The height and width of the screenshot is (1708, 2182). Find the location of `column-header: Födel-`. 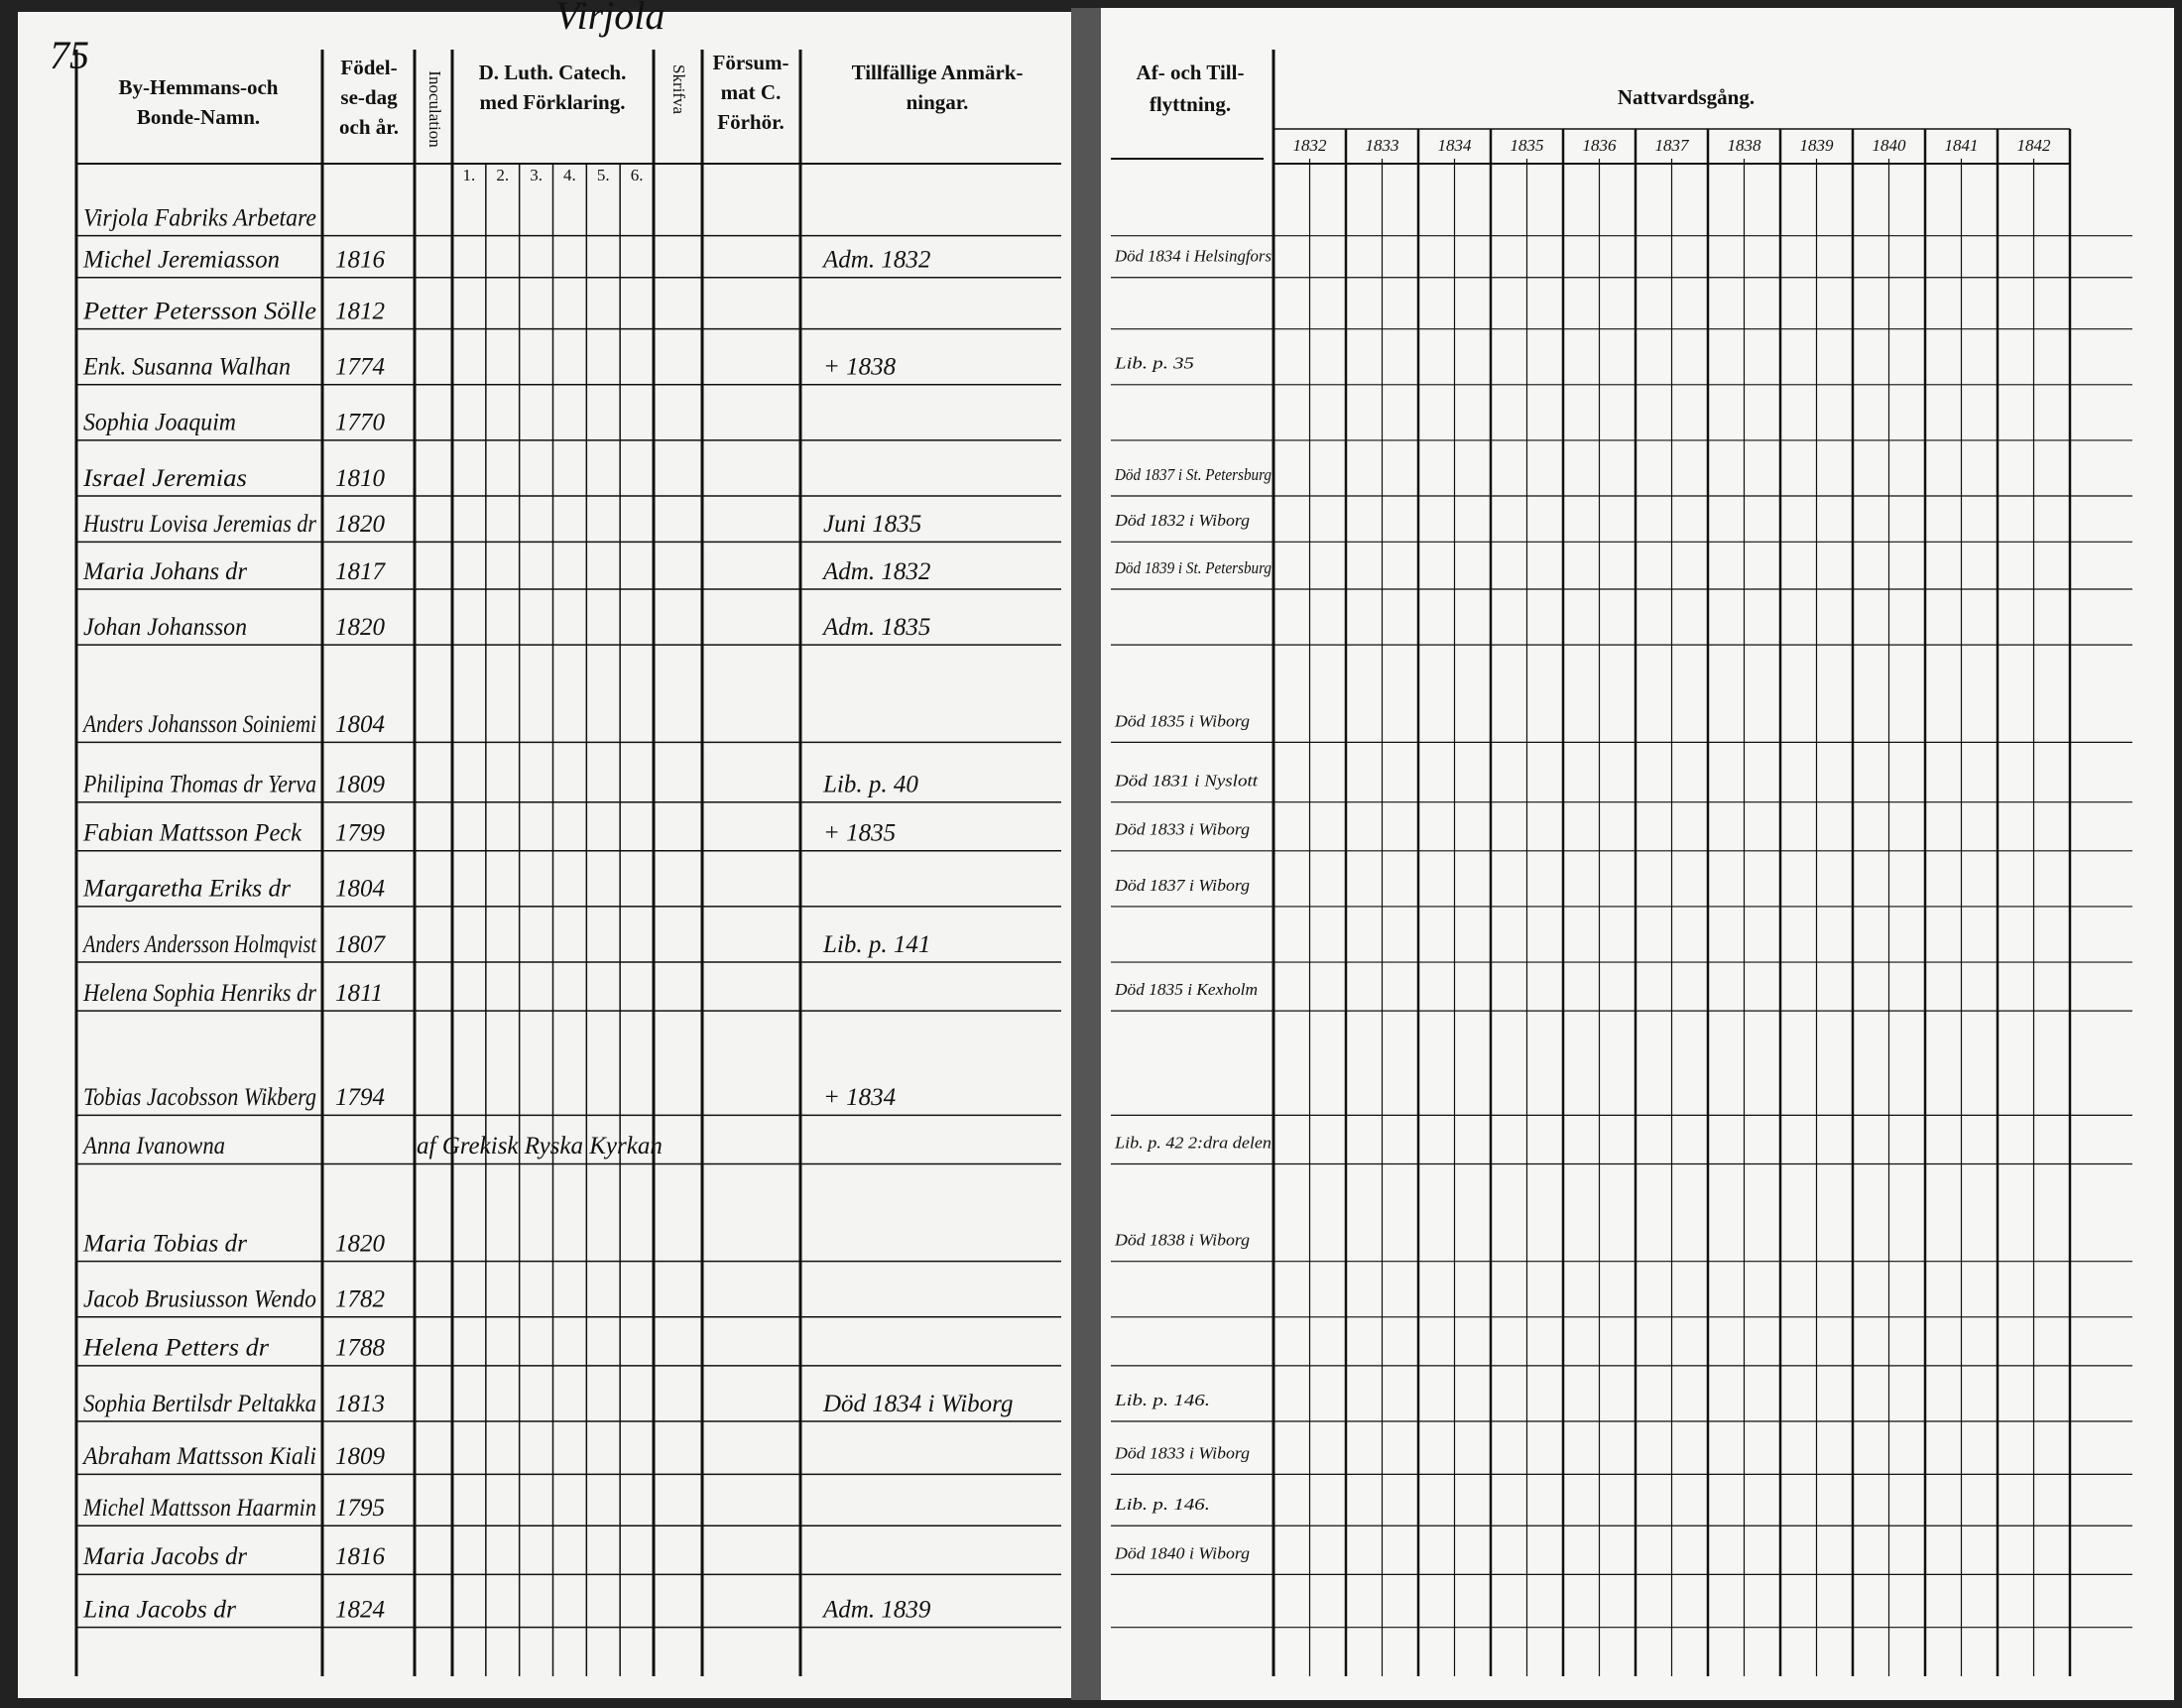

column-header: Födel- is located at coordinates (368, 67).